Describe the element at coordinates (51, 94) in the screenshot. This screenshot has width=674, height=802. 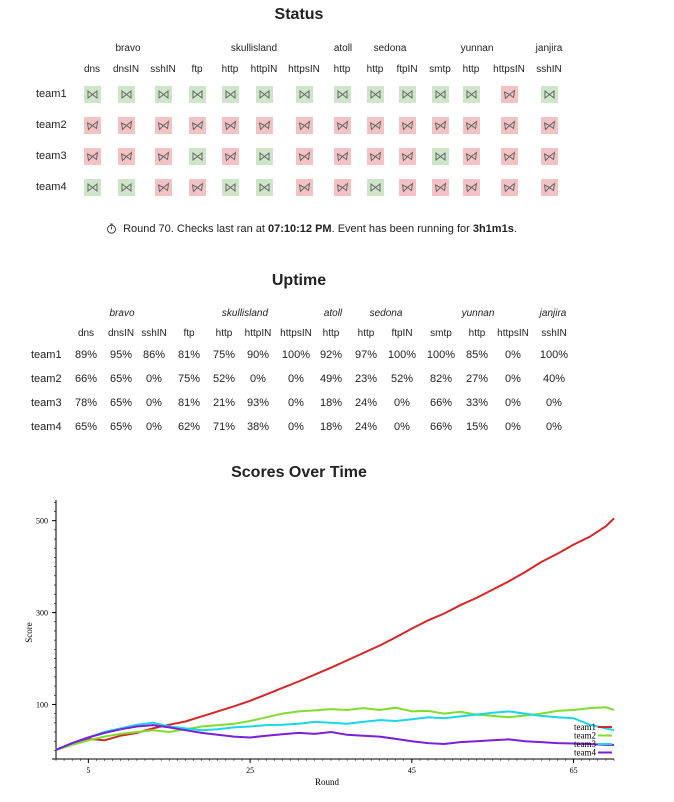
I see `status-team-0: team1` at that location.